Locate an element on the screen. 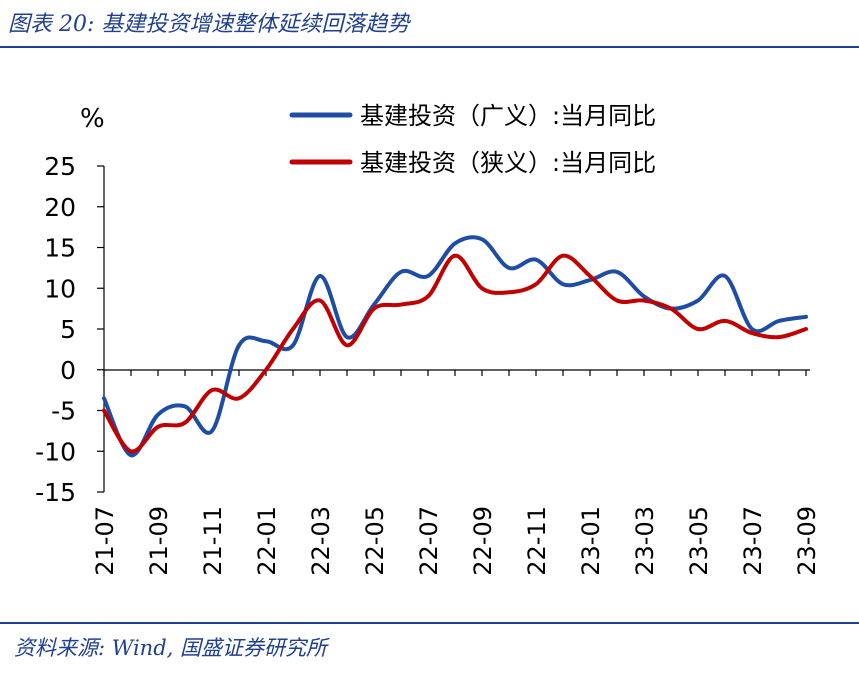 This screenshot has width=859, height=676. legend-label: 基建投资（广义）:当月同比 is located at coordinates (508, 116).